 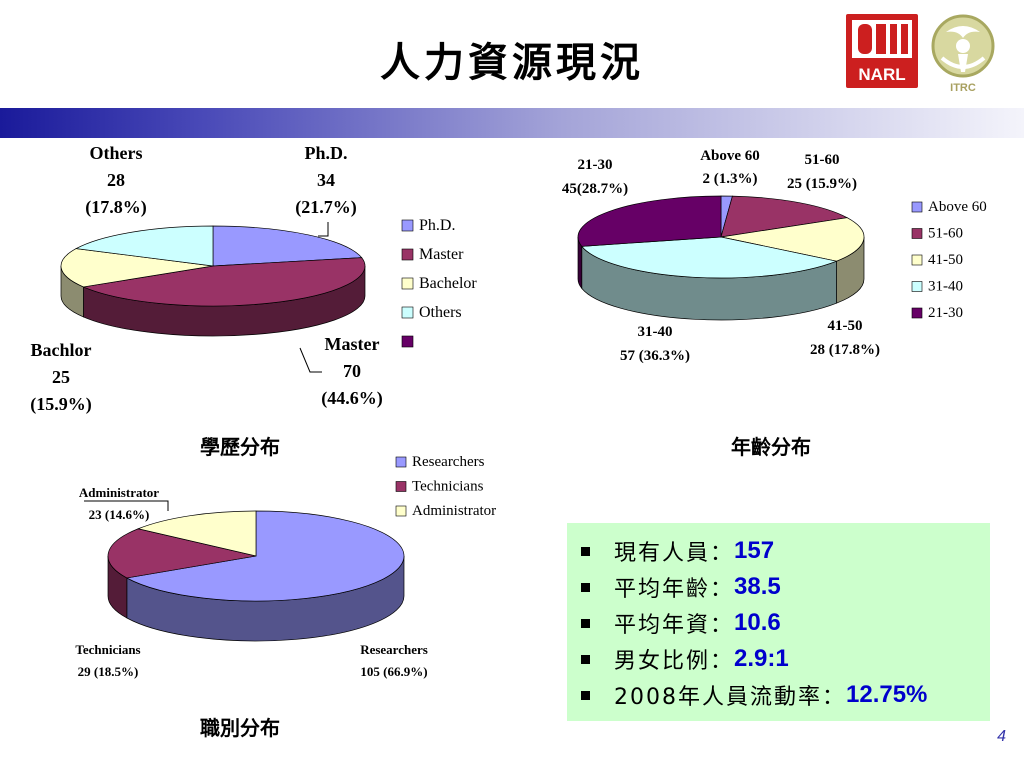 What do you see at coordinates (655, 356) in the screenshot?
I see `data-label-3140-value: 57 (36.3%)` at bounding box center [655, 356].